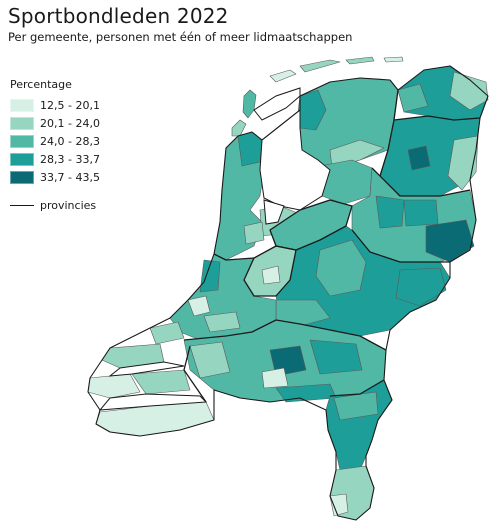 Image resolution: width=500 pixels, height=531 pixels. What do you see at coordinates (70, 159) in the screenshot?
I see `legend-label-class-4: 28,3 - 33,7` at bounding box center [70, 159].